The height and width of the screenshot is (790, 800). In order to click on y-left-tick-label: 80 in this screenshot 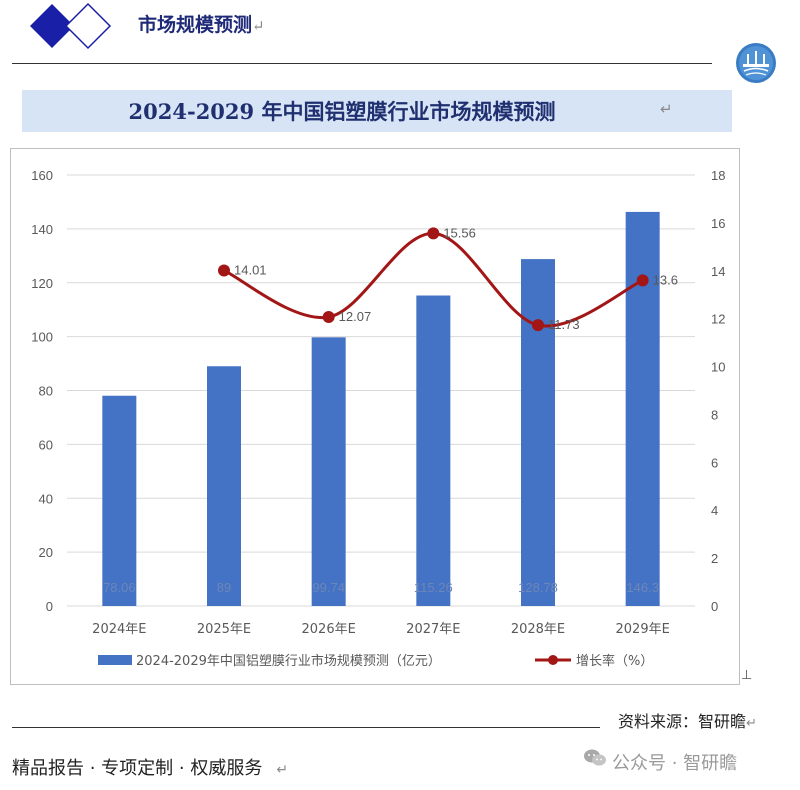, I will do `click(46, 391)`.